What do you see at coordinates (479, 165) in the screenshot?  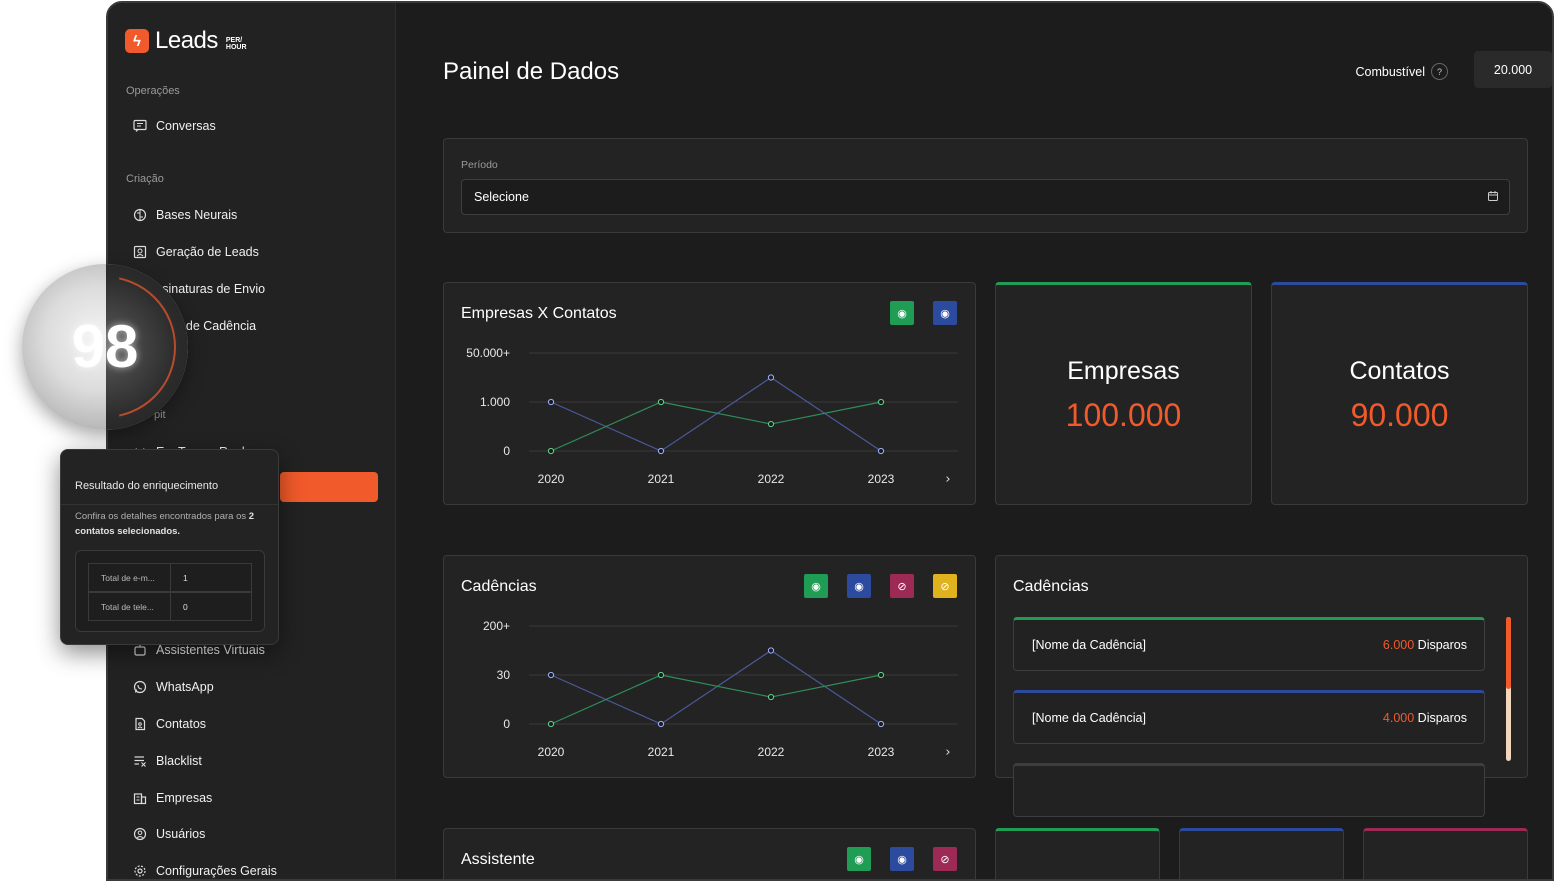 I see `period-label: Período` at bounding box center [479, 165].